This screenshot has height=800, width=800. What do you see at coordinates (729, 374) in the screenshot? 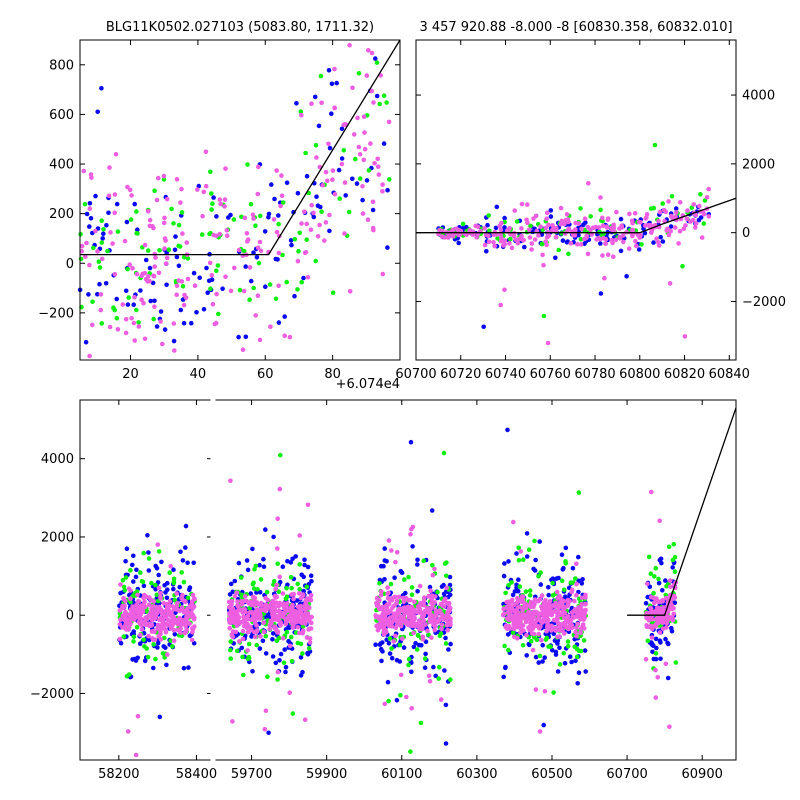
I see `x-tick-label: 60840` at bounding box center [729, 374].